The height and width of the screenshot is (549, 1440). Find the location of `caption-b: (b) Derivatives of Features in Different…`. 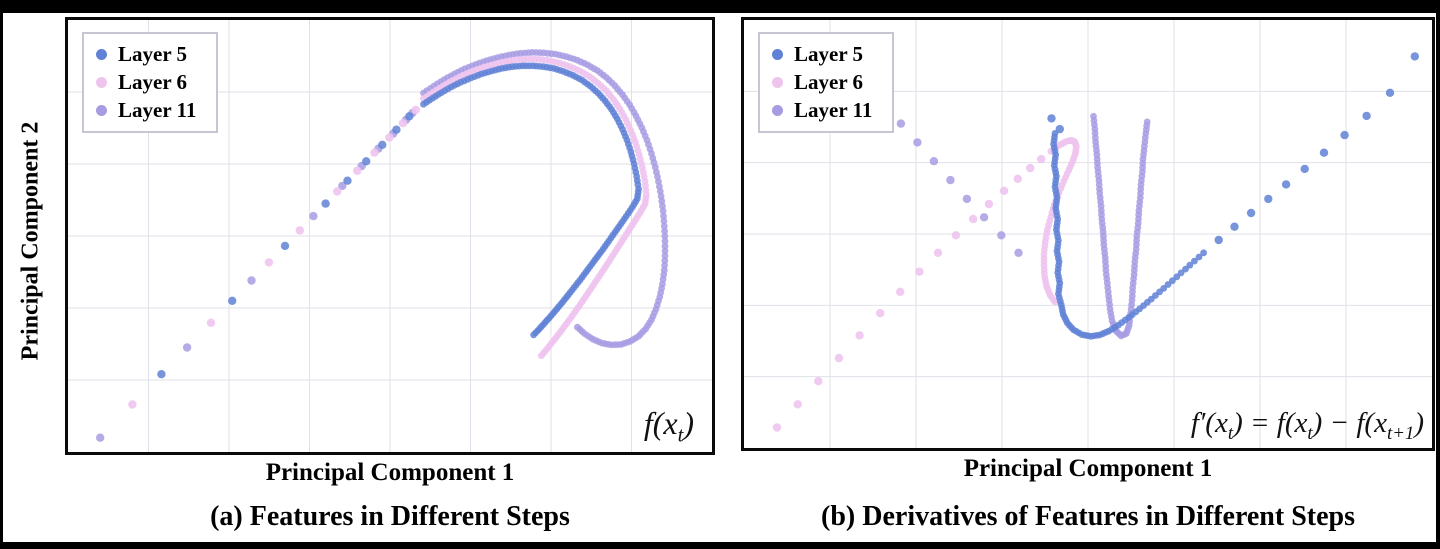

caption-b: (b) Derivatives of Features in Different… is located at coordinates (1088, 516).